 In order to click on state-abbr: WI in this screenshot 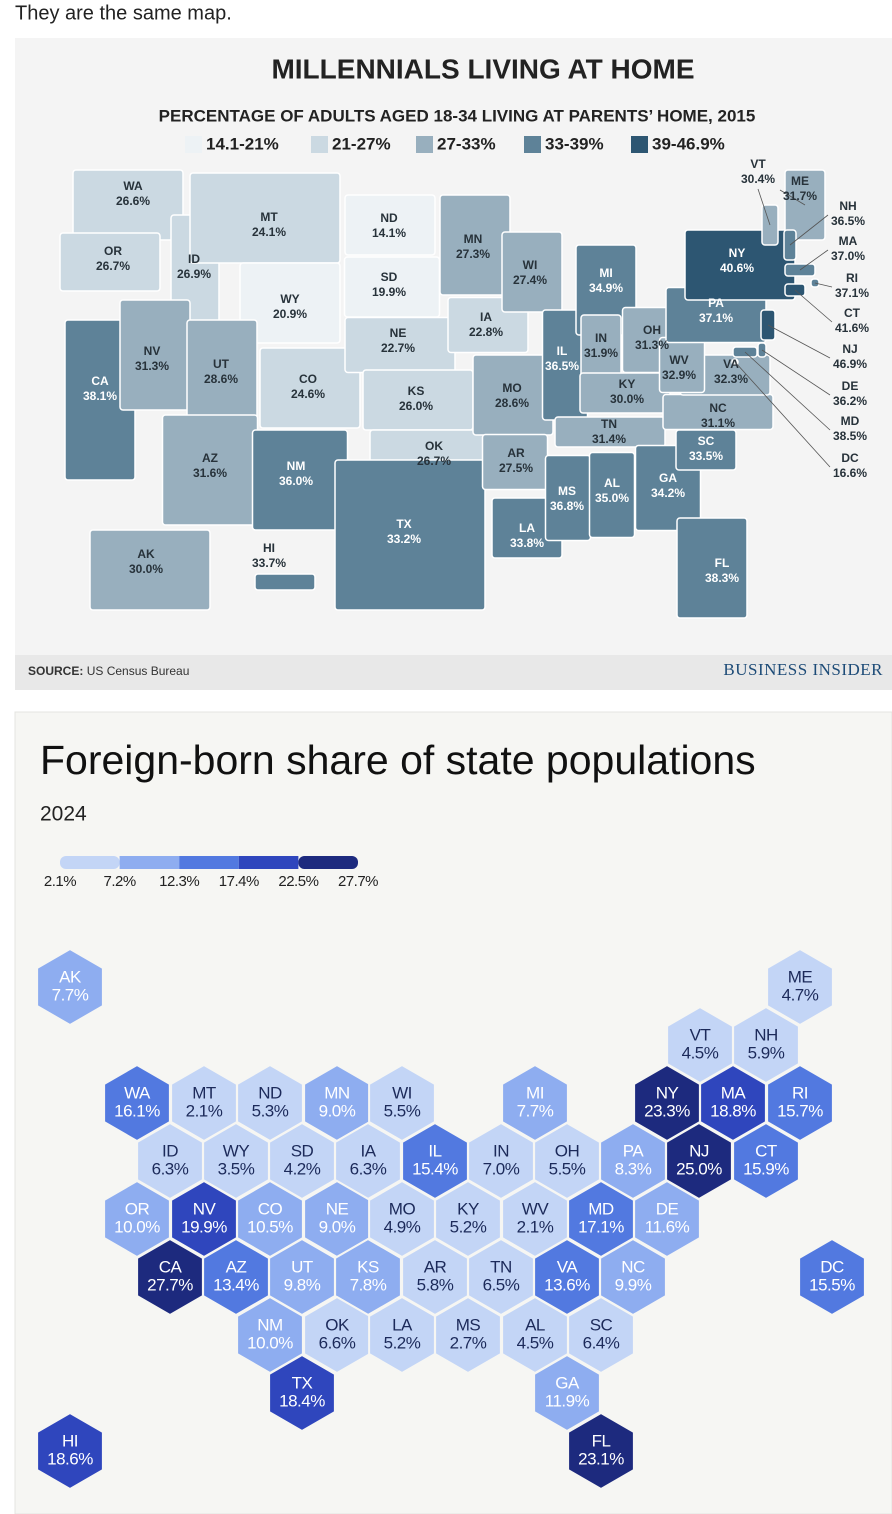, I will do `click(530, 265)`.